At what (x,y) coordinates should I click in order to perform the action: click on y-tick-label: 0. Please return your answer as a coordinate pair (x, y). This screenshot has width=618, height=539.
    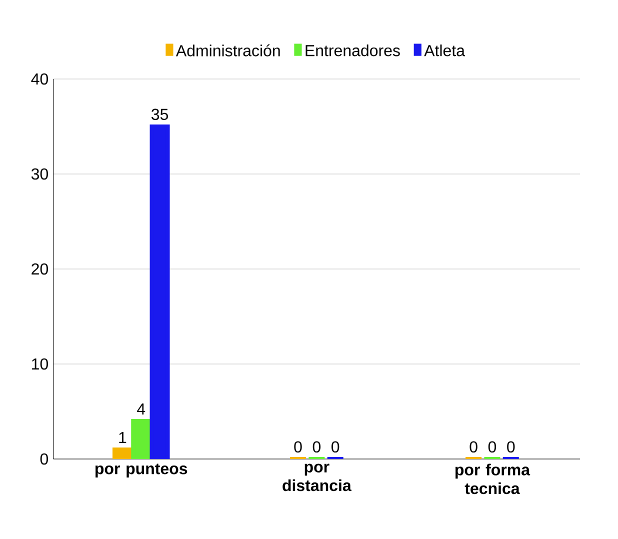
    Looking at the image, I should click on (44, 459).